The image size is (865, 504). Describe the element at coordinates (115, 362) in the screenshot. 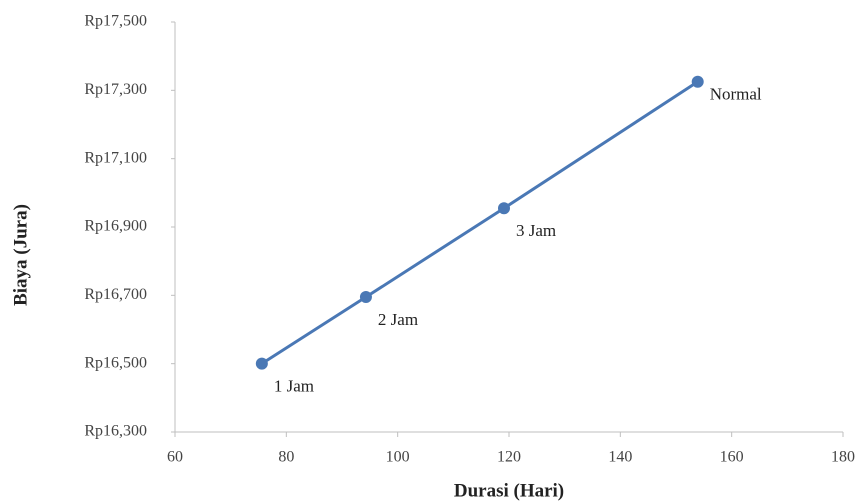

I see `y-tick-label: Rp16,500` at that location.